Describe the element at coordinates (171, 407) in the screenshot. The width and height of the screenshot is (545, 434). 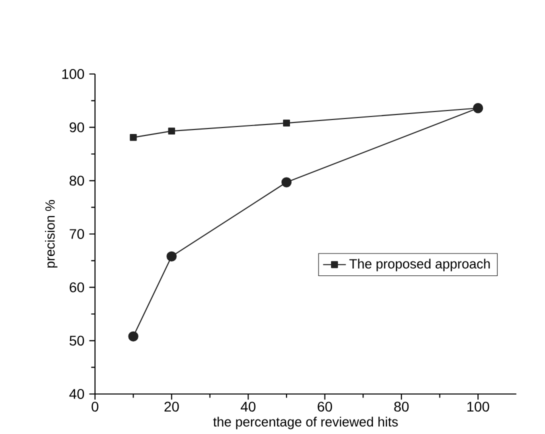
I see `x-tick-label: 20` at that location.